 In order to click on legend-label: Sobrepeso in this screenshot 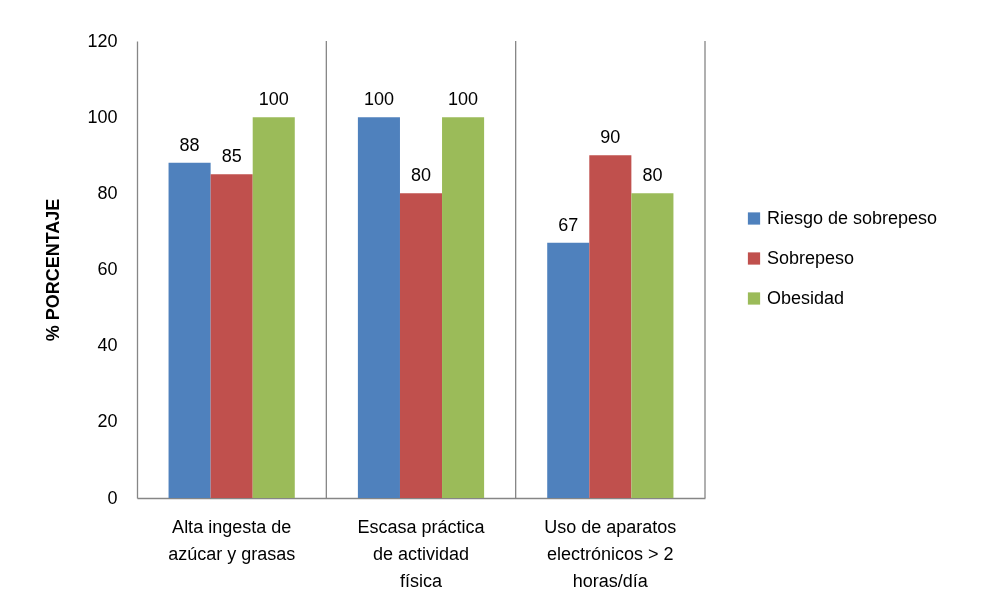, I will do `click(811, 257)`.